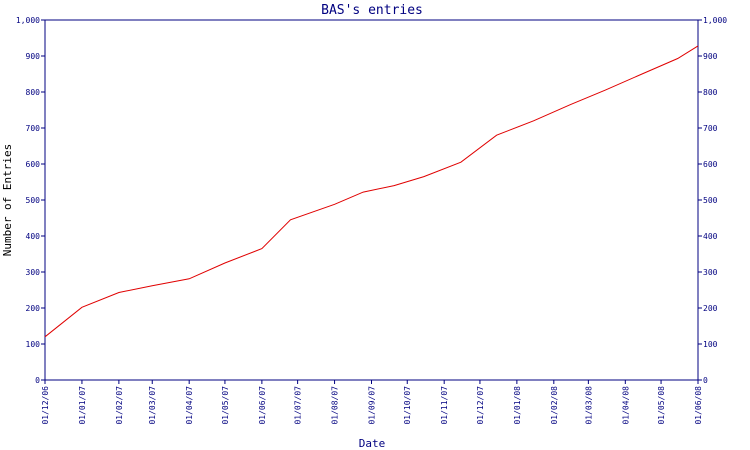 The image size is (750, 450). I want to click on y-tick-label-right: 800, so click(710, 92).